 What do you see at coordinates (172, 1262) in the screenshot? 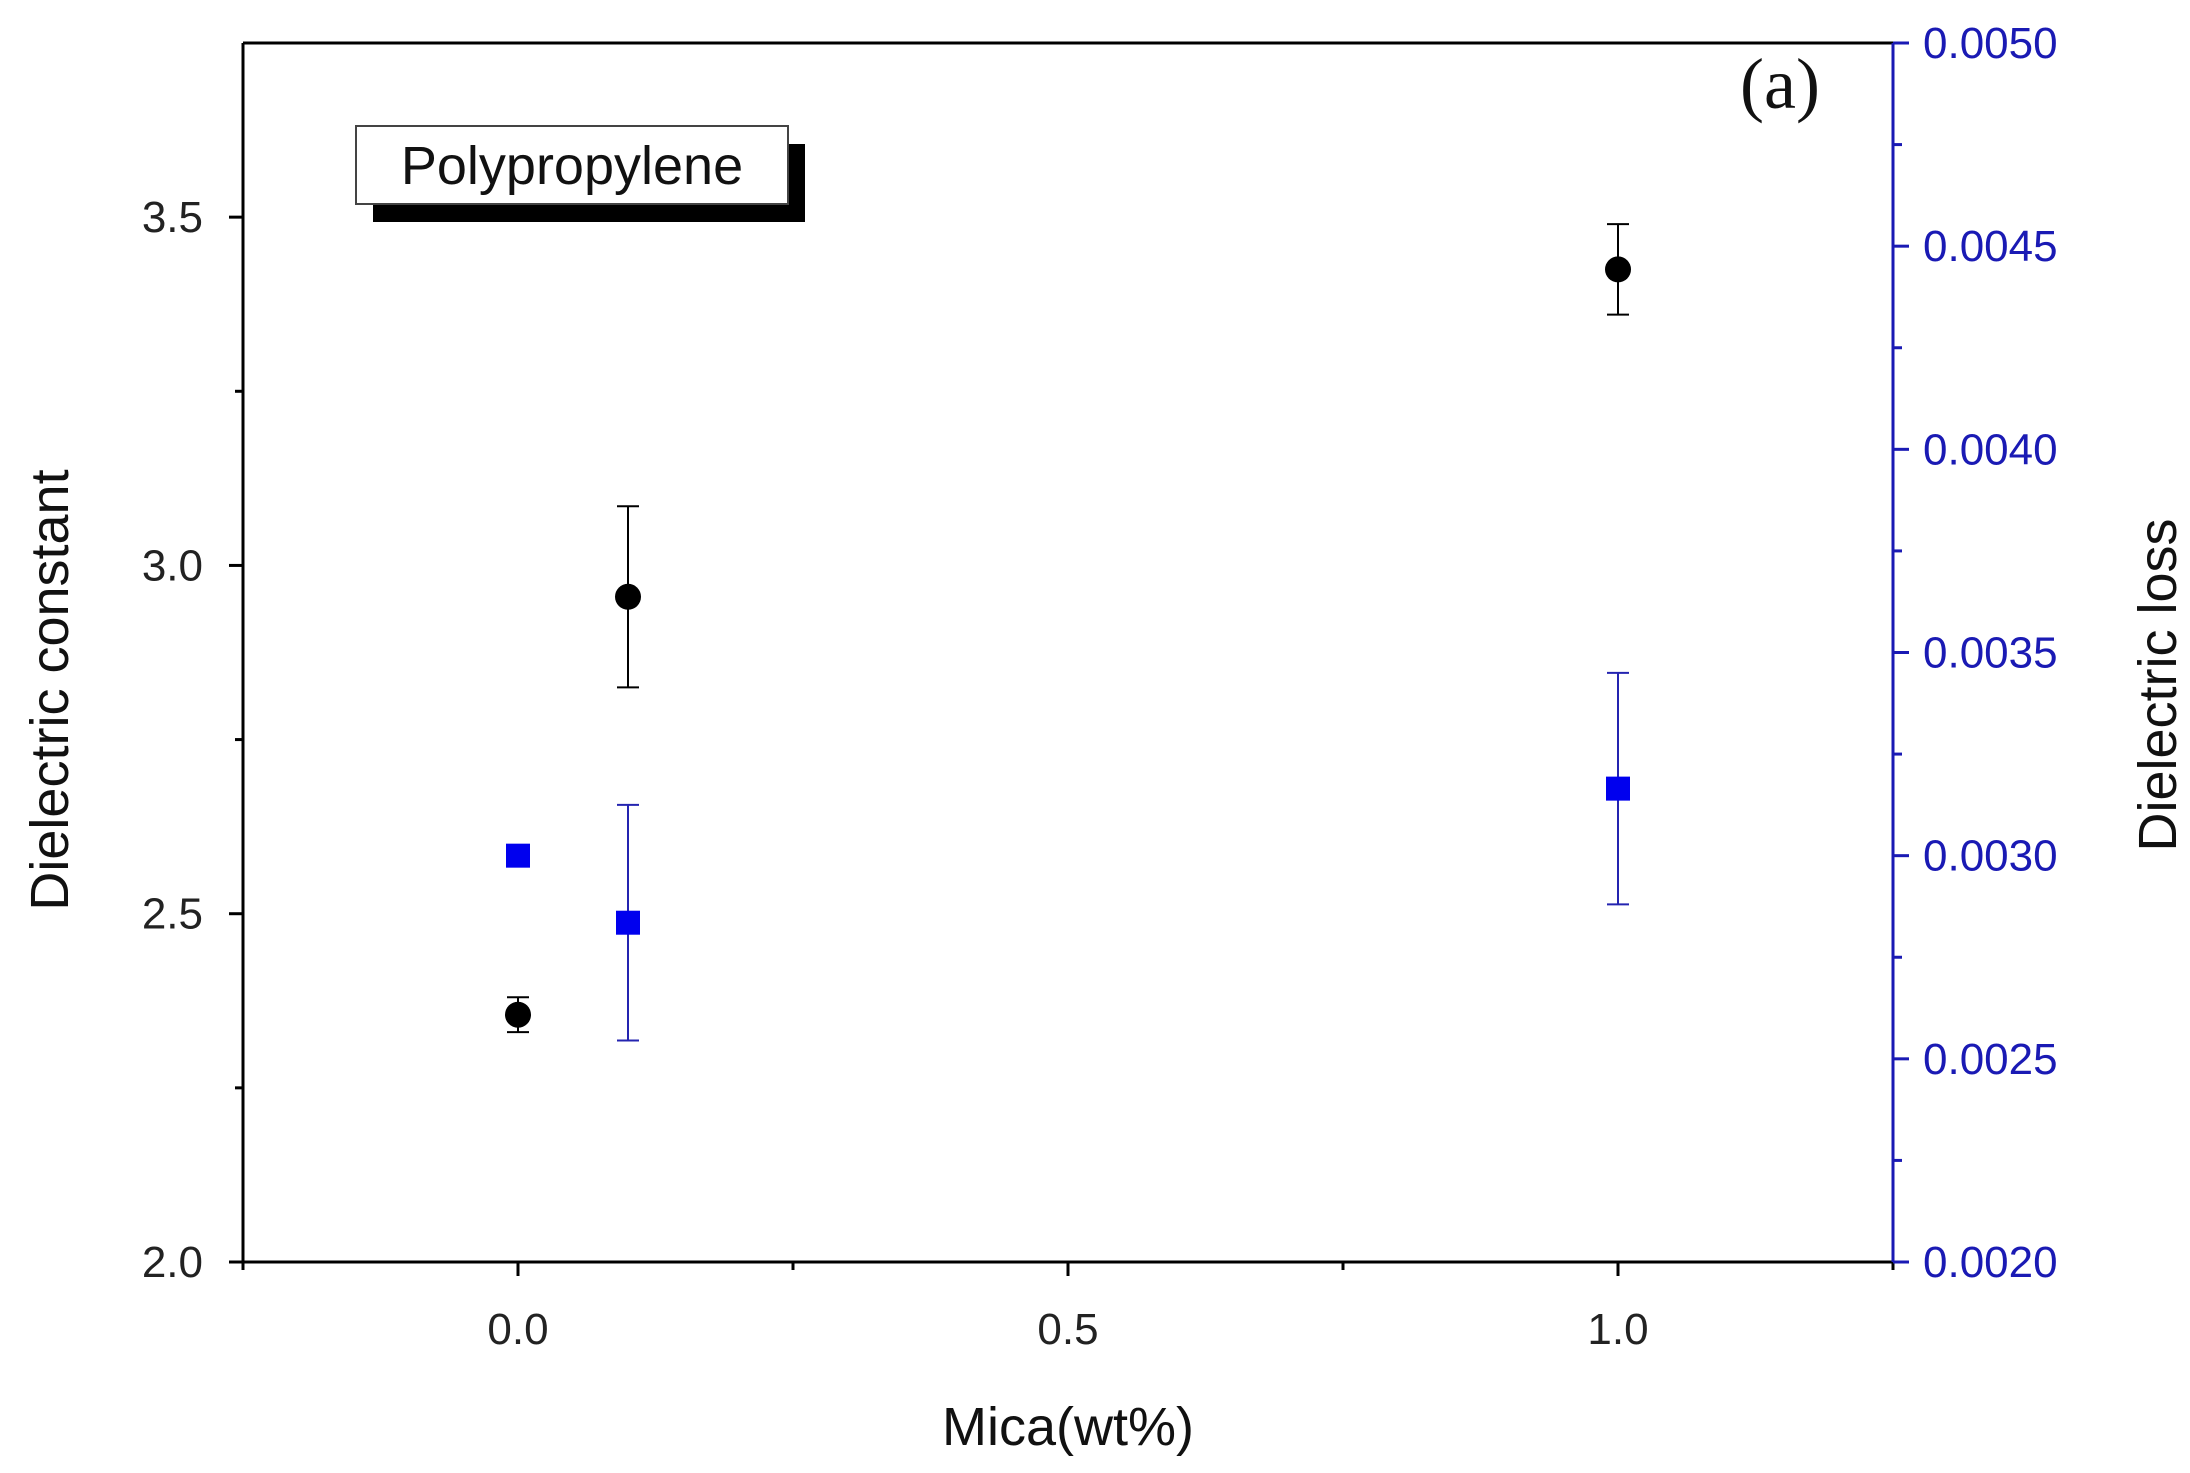
I see `left-y-tick-label: 2.0` at bounding box center [172, 1262].